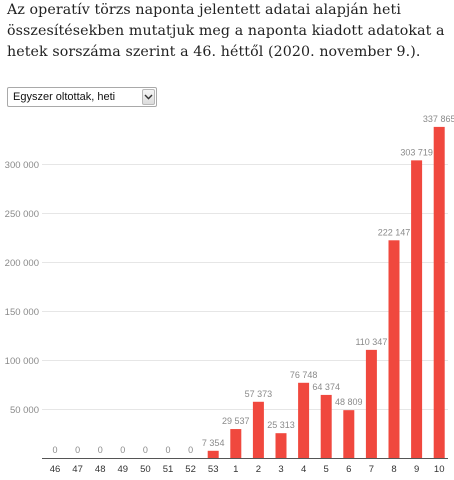 The image size is (454, 480). I want to click on x-tick-label: 7, so click(371, 469).